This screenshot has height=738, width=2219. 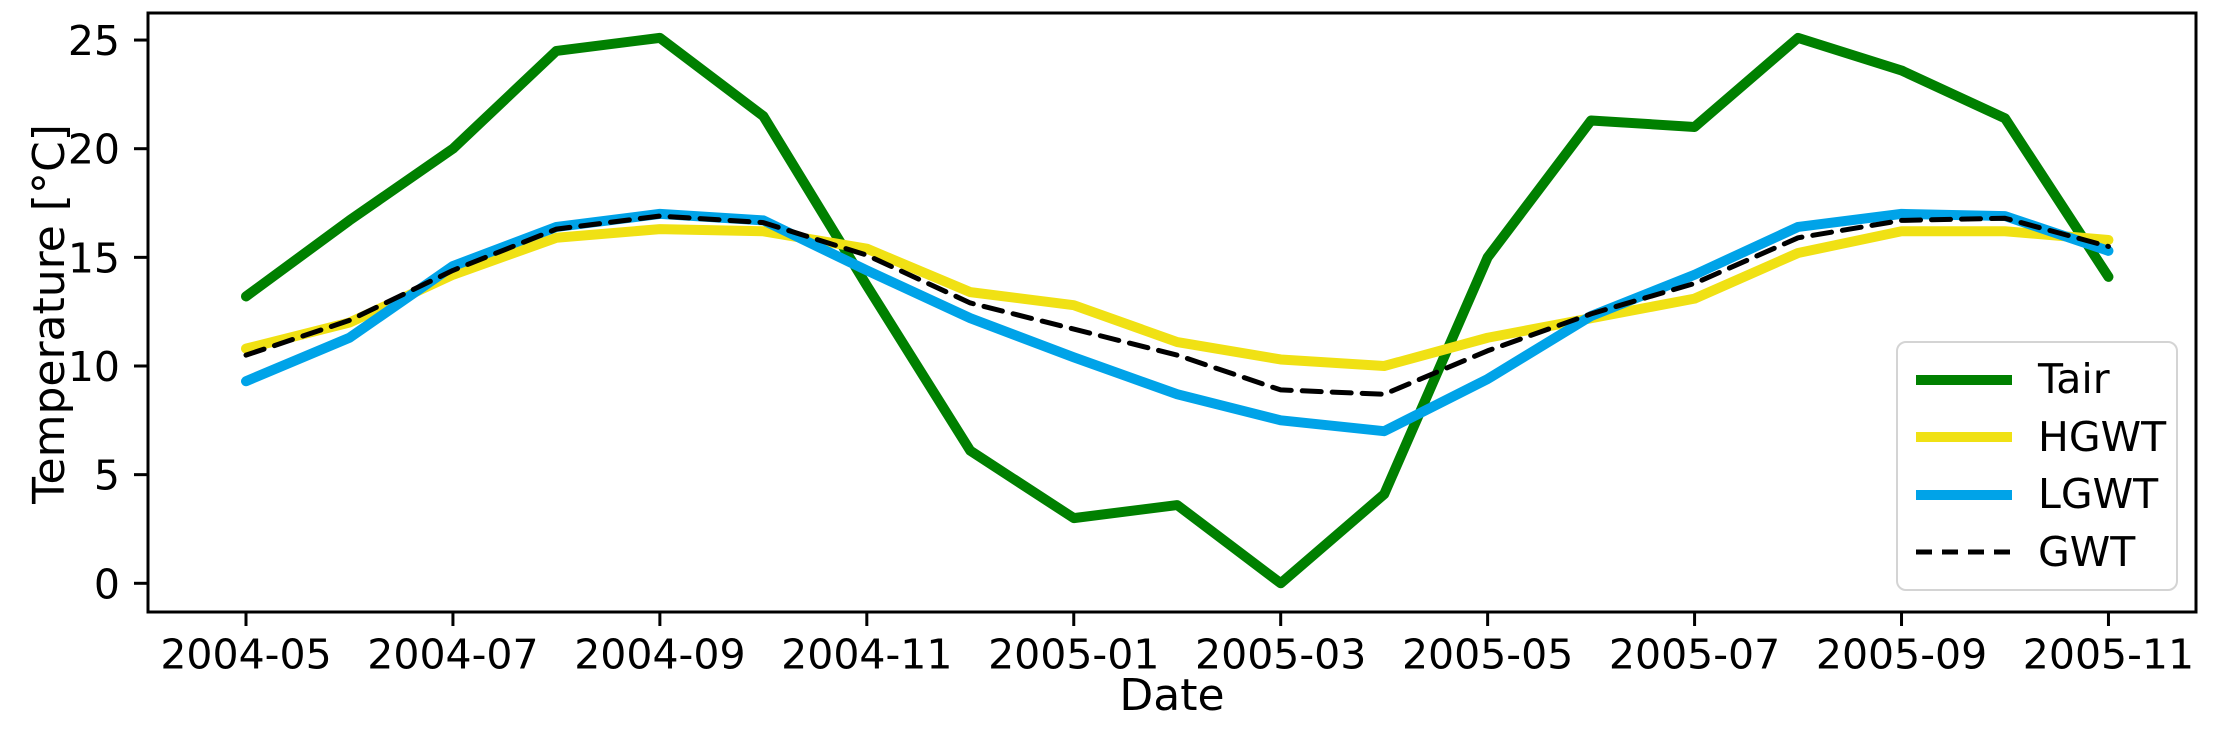 I want to click on legend-item-tair: Tair, so click(x=2045, y=379).